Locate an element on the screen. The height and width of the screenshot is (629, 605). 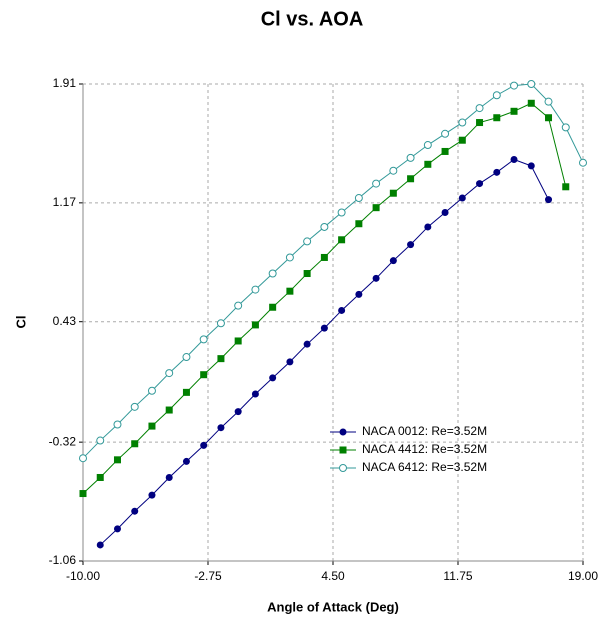
legend-label: NACA 0012: Re=3.52M is located at coordinates (424, 431).